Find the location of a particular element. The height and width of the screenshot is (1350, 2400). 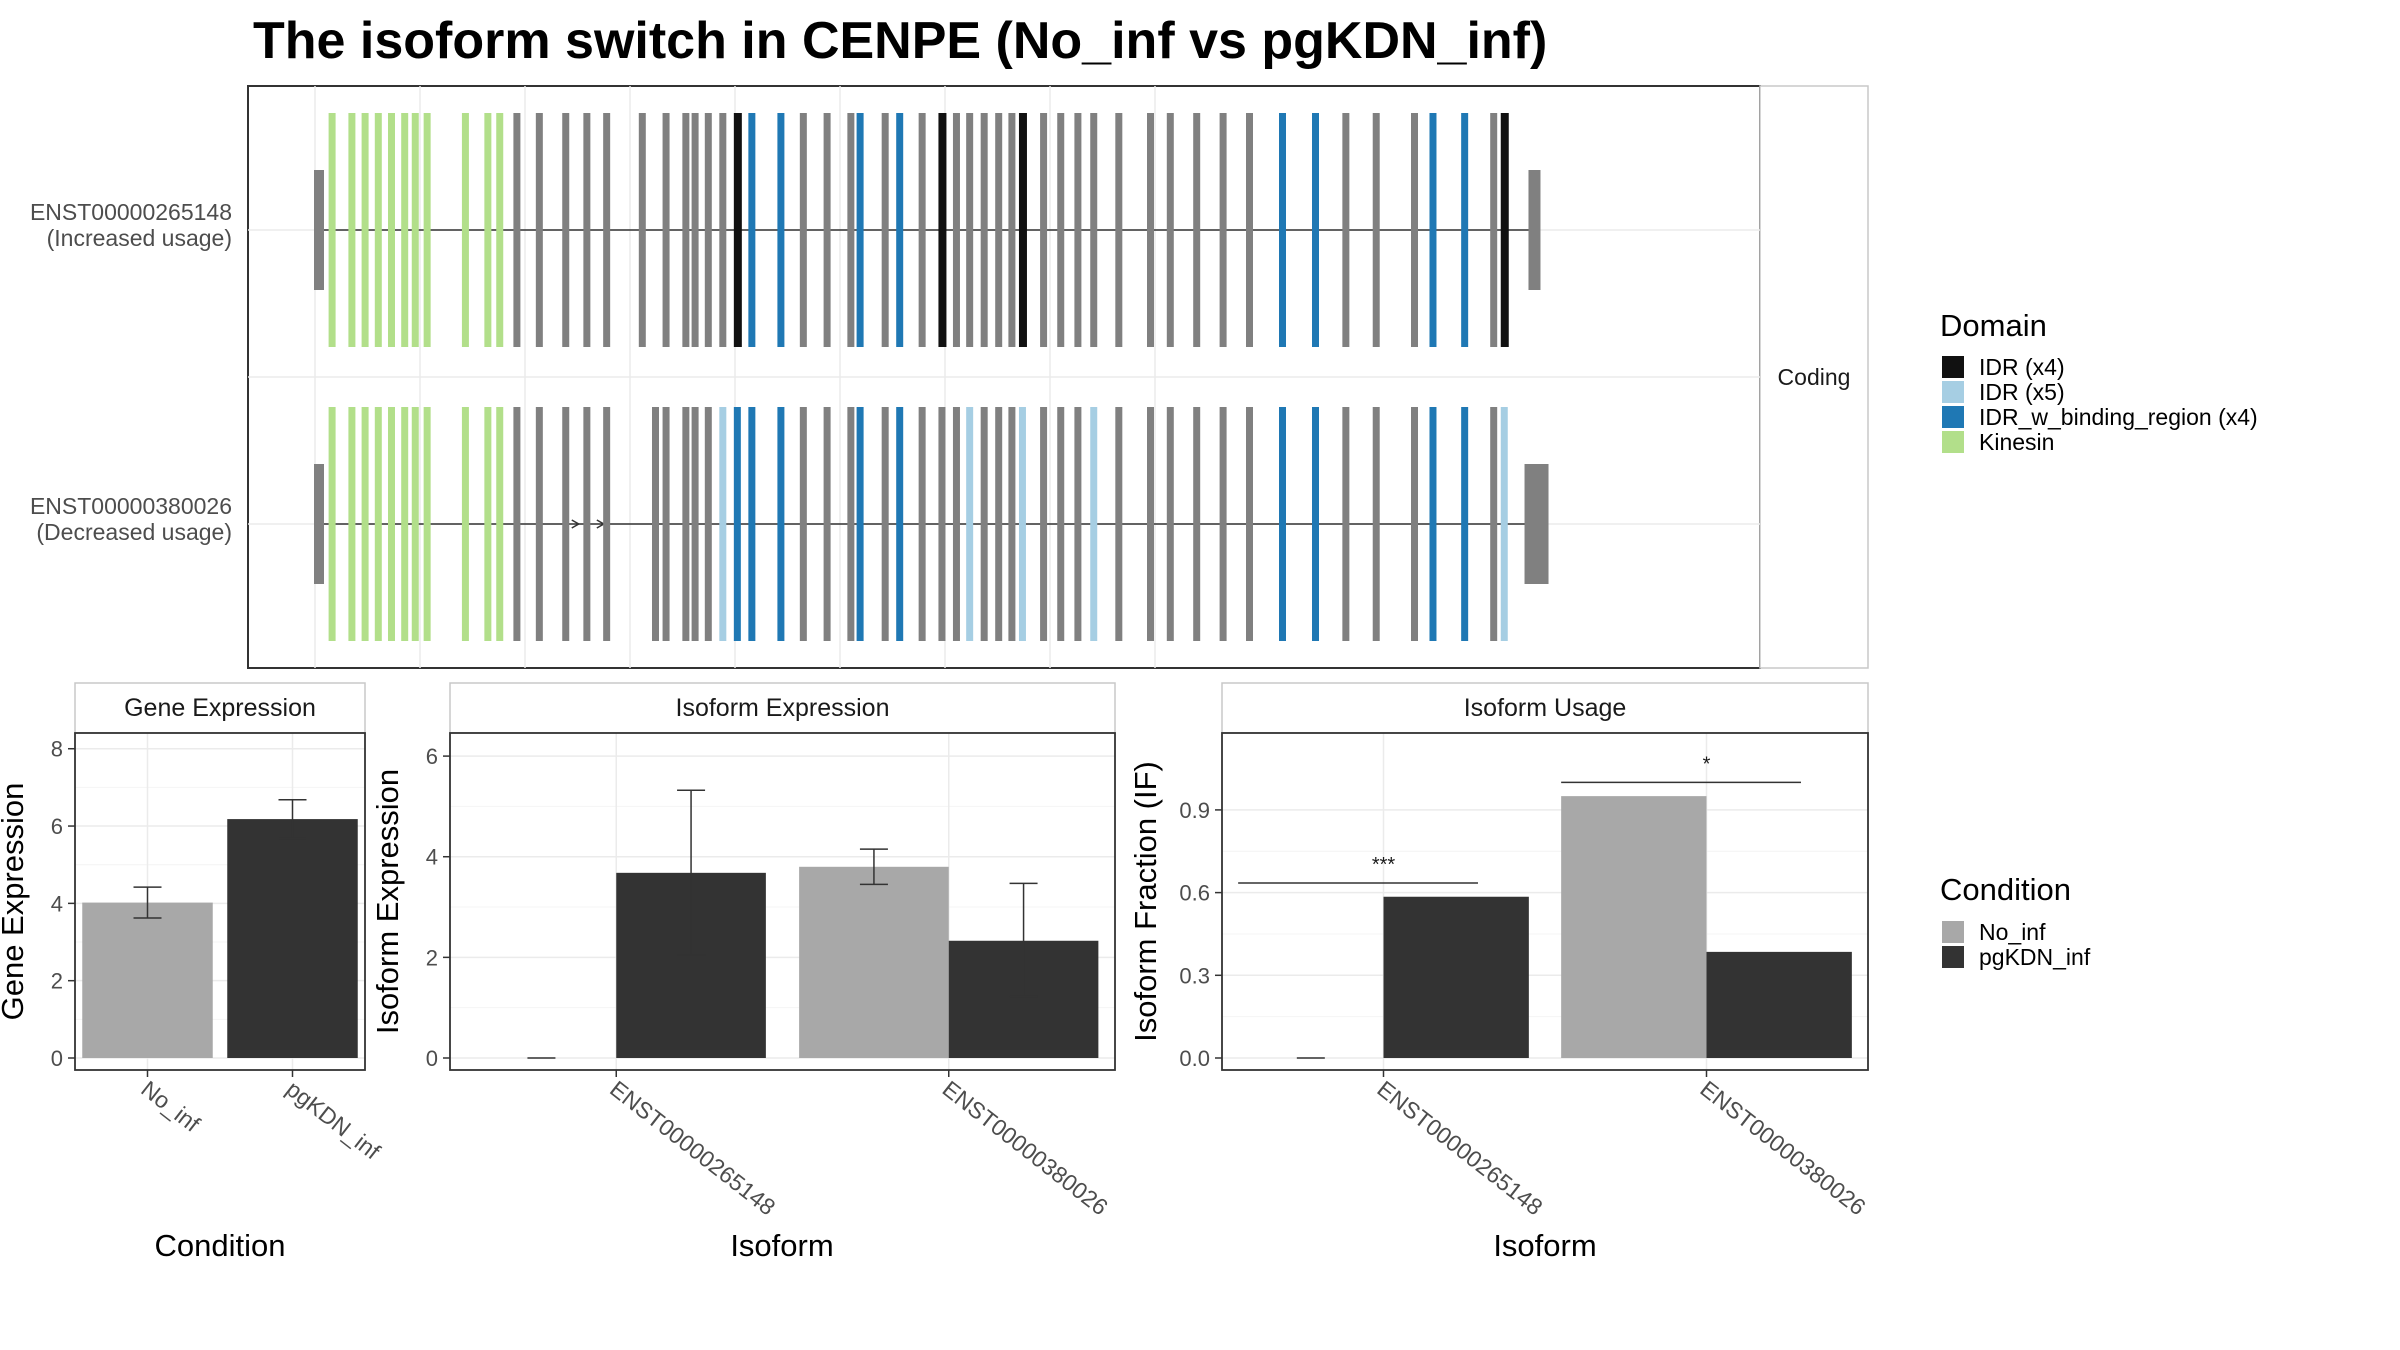

structure-strip is located at coordinates (1814, 377).